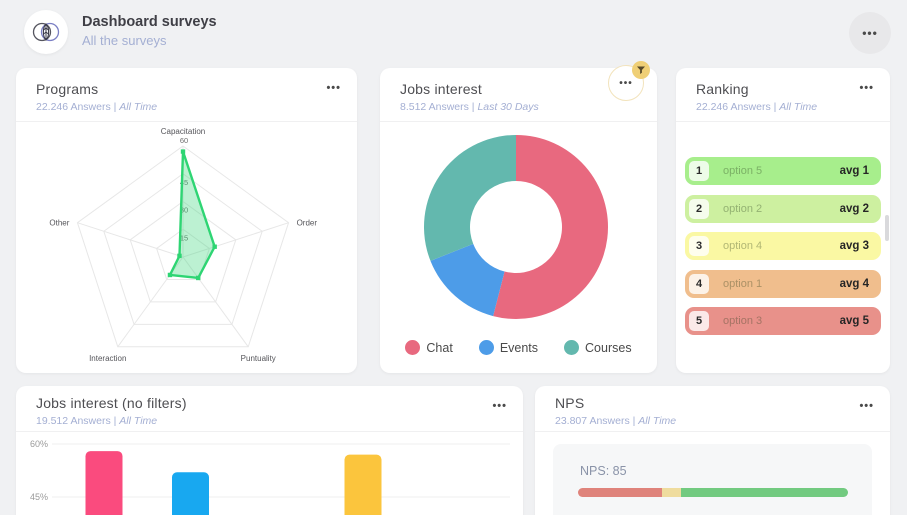 The image size is (907, 515). Describe the element at coordinates (39, 444) in the screenshot. I see `svg-text: 60%` at that location.